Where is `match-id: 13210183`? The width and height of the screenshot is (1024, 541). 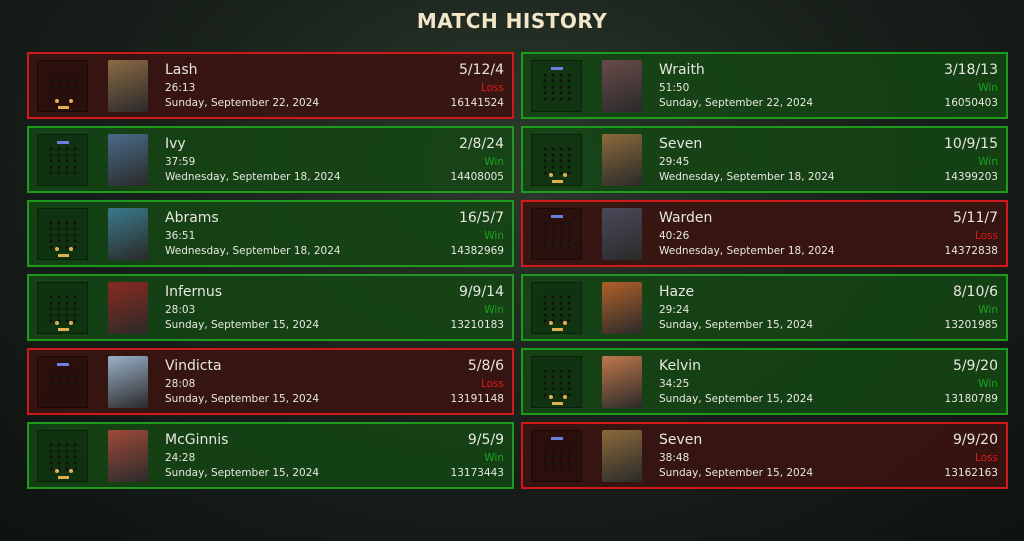 match-id: 13210183 is located at coordinates (477, 325).